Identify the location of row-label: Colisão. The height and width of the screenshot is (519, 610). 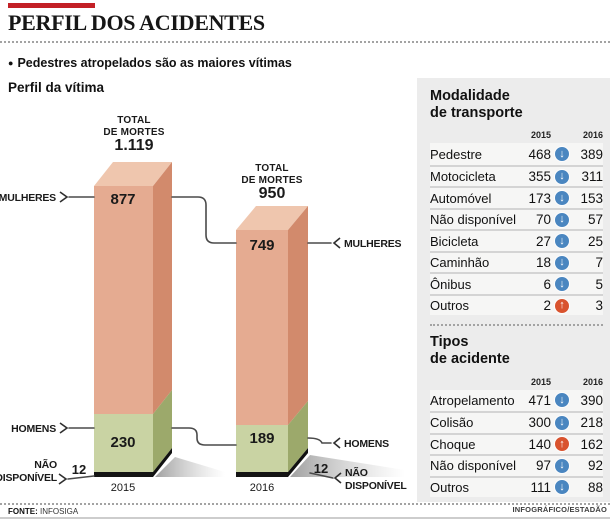
(452, 423).